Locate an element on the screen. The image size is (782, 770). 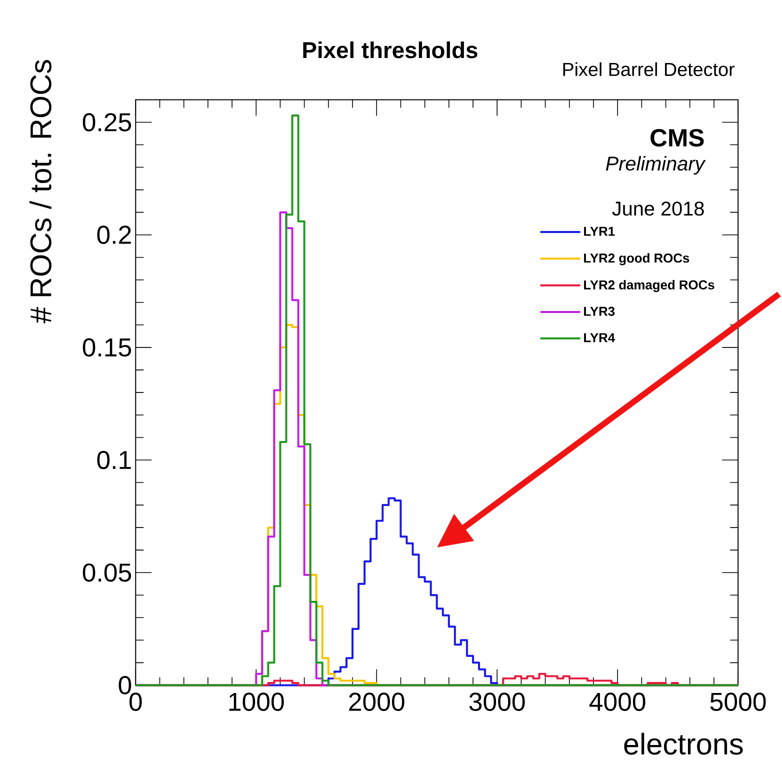
y-tick-label: 0.2 is located at coordinates (114, 235).